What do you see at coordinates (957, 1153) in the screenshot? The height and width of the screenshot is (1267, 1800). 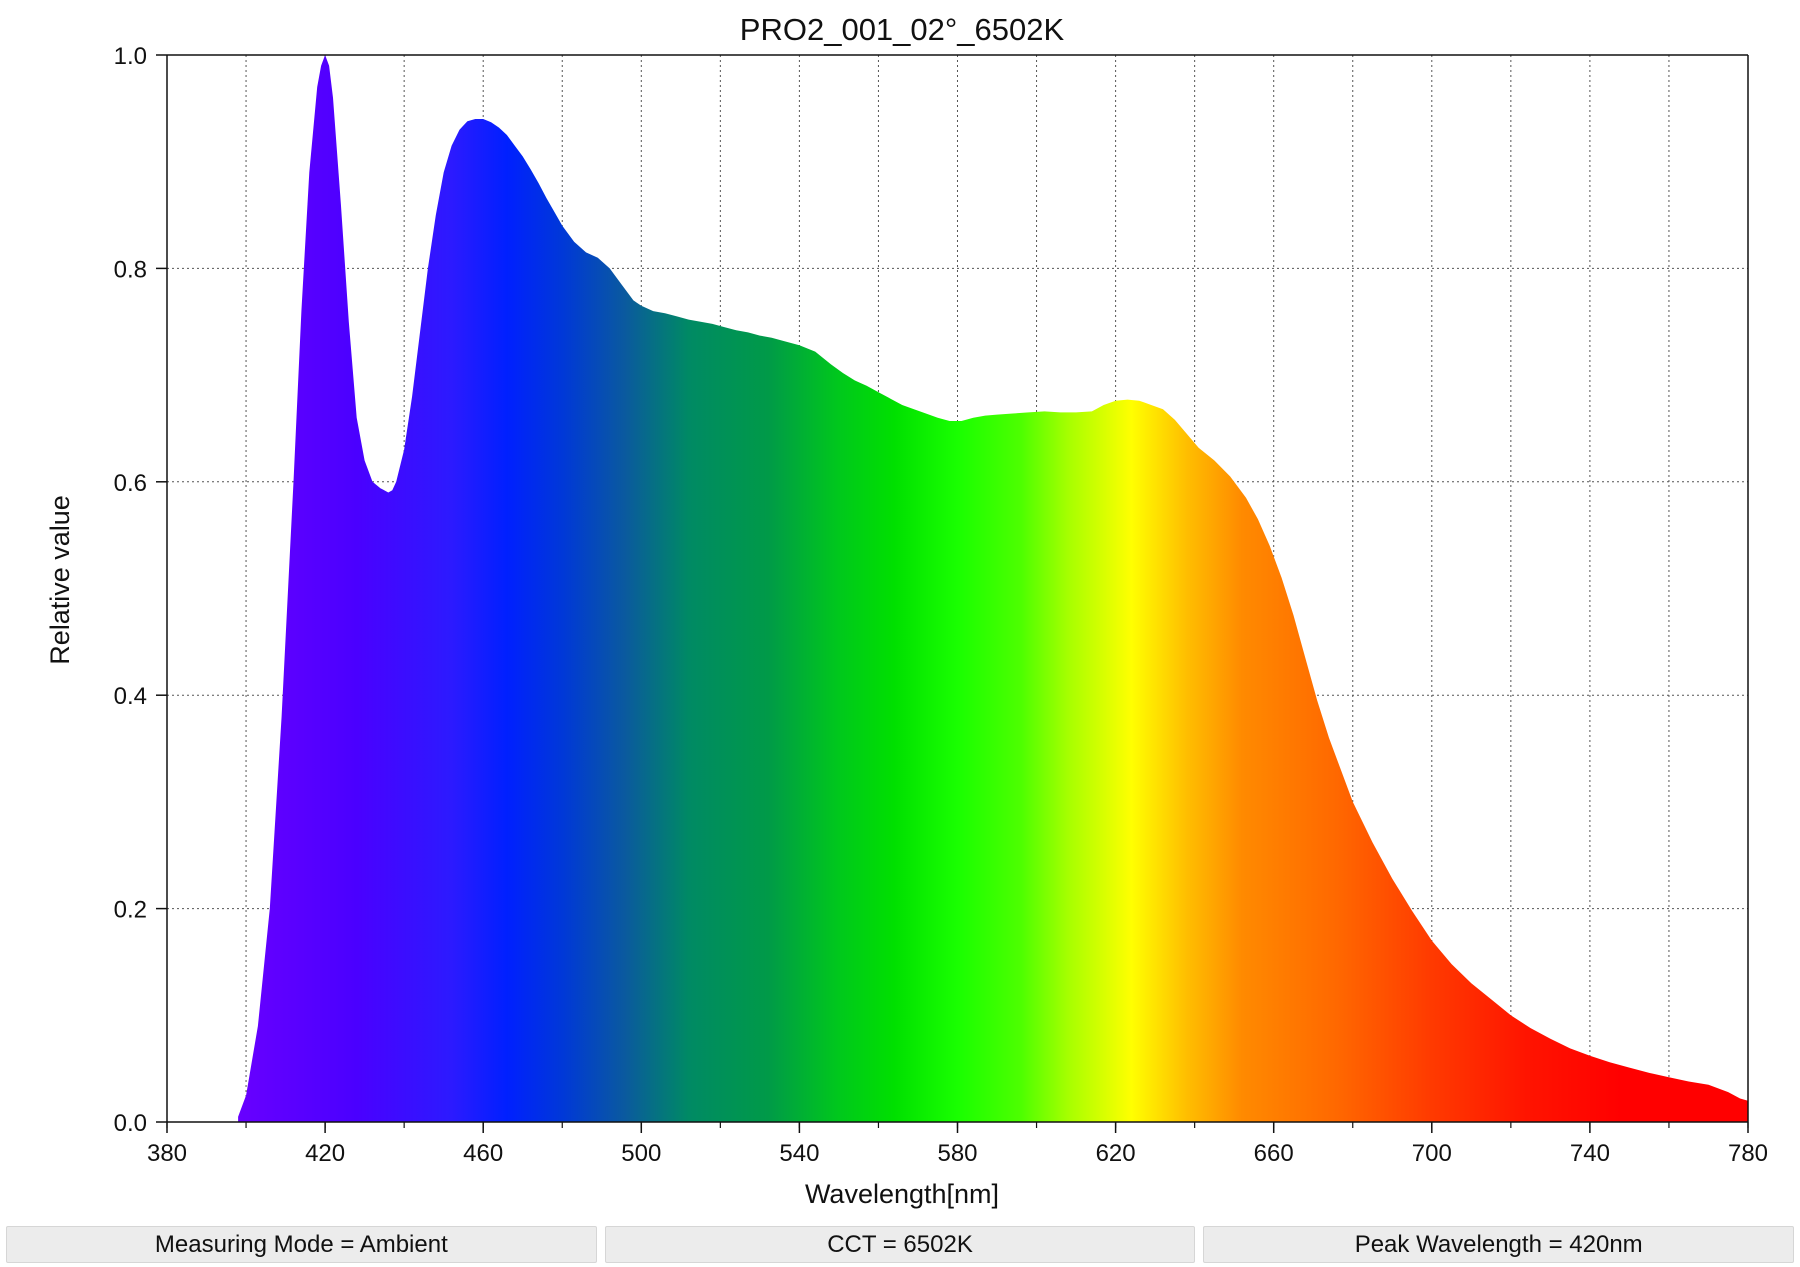 I see `x-tick-label: 580` at bounding box center [957, 1153].